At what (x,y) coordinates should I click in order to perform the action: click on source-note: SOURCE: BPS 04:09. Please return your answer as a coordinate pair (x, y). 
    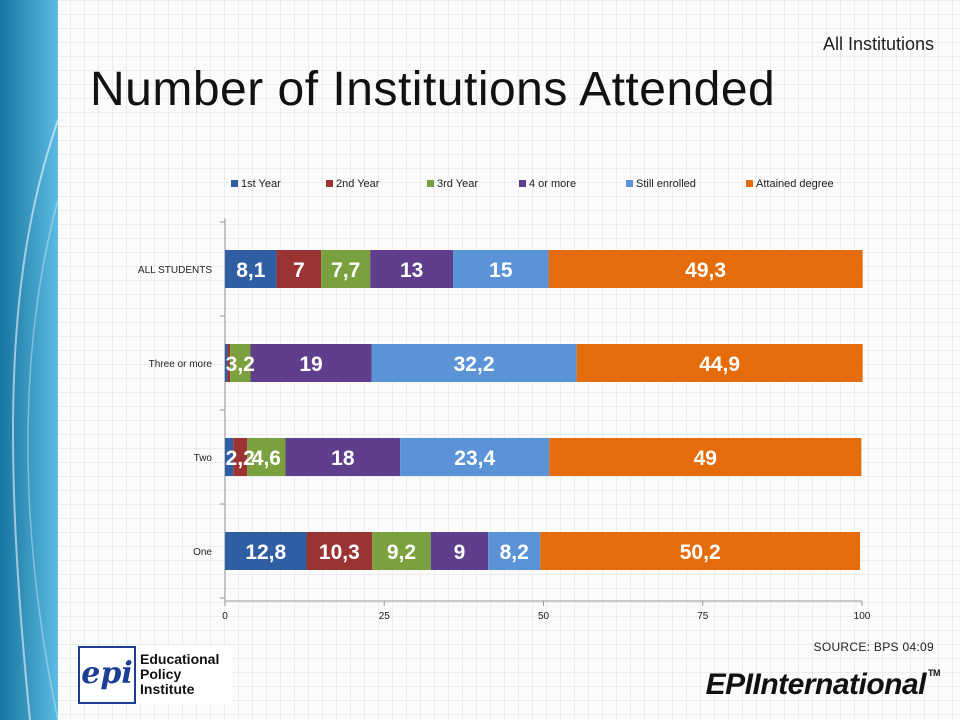
    Looking at the image, I should click on (873, 647).